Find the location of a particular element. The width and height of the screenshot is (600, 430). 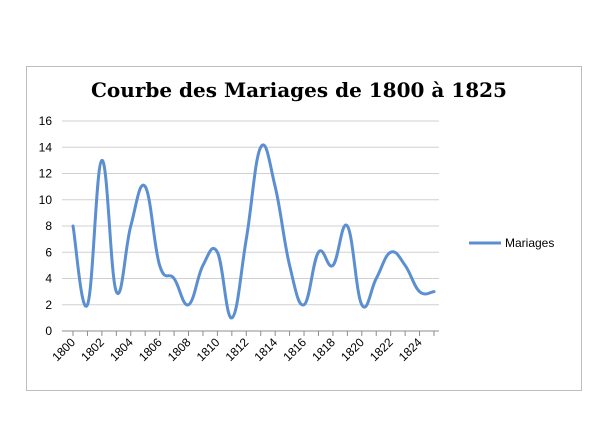

y-tick-label: 0 is located at coordinates (48, 331).